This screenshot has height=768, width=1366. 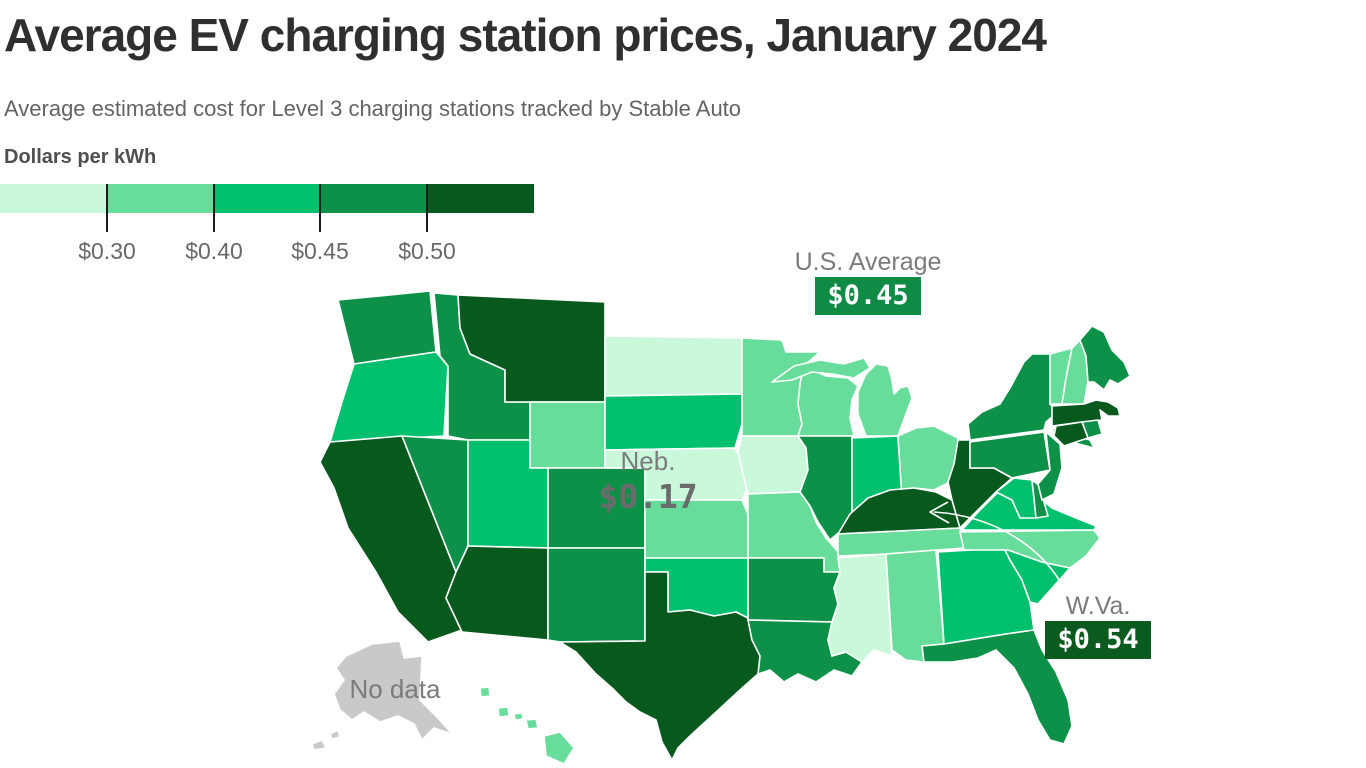 What do you see at coordinates (648, 461) in the screenshot?
I see `nebraska-label: Neb.` at bounding box center [648, 461].